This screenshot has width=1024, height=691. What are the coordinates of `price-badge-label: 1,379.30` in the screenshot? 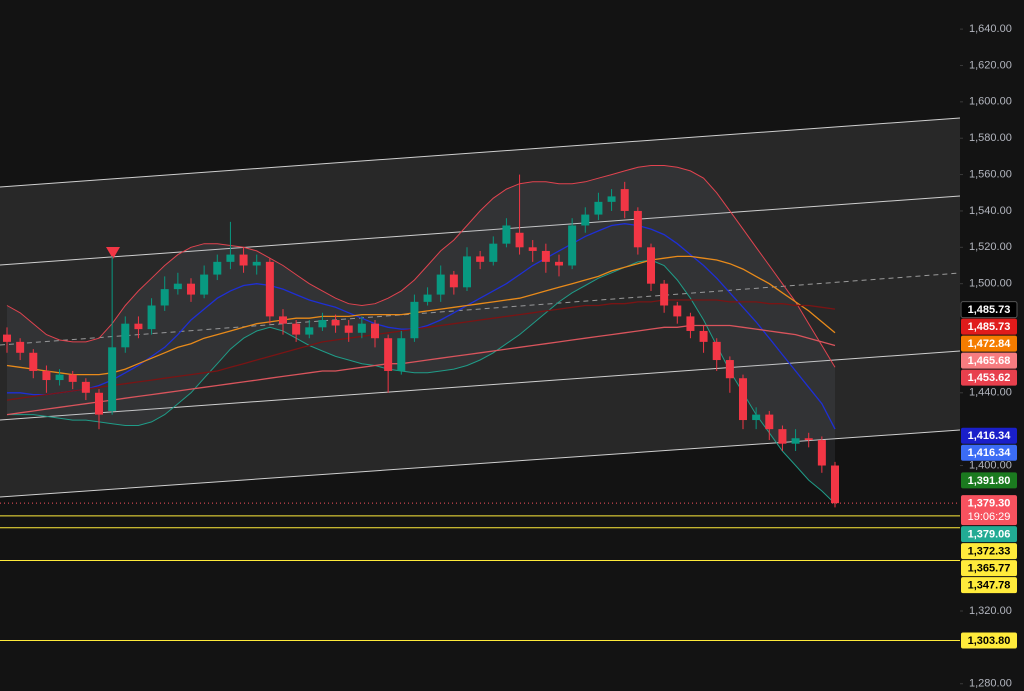 It's located at (989, 504).